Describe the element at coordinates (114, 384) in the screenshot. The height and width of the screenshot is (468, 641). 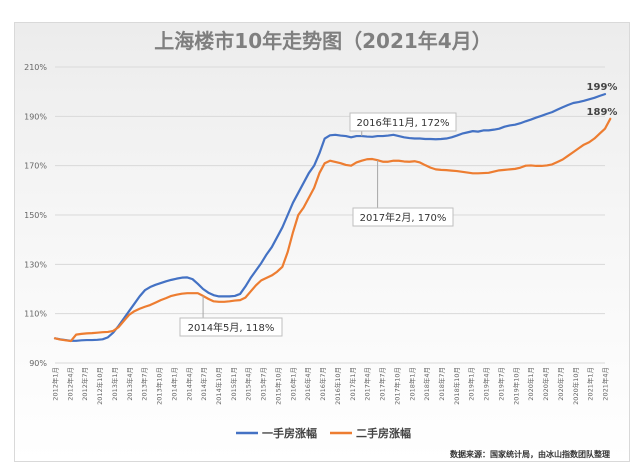
I see `x-tick-label: 2013年1月` at that location.